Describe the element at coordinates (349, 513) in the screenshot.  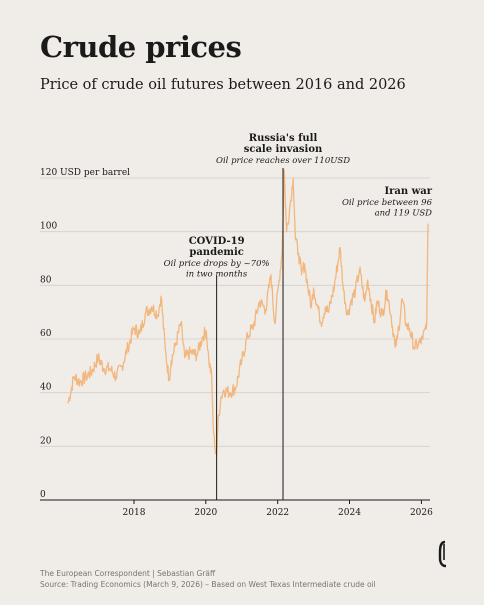
I see `x-tick-label: 2024` at that location.